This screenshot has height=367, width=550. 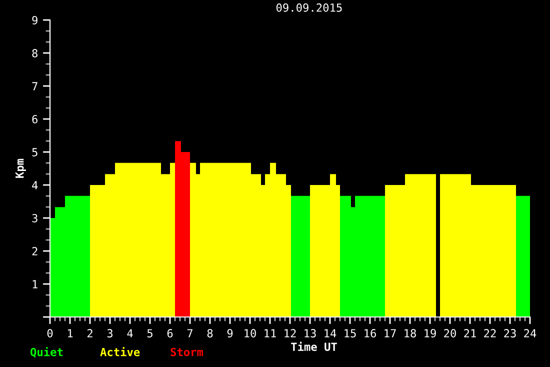 What do you see at coordinates (35, 251) in the screenshot?
I see `y-tick-label: 2` at bounding box center [35, 251].